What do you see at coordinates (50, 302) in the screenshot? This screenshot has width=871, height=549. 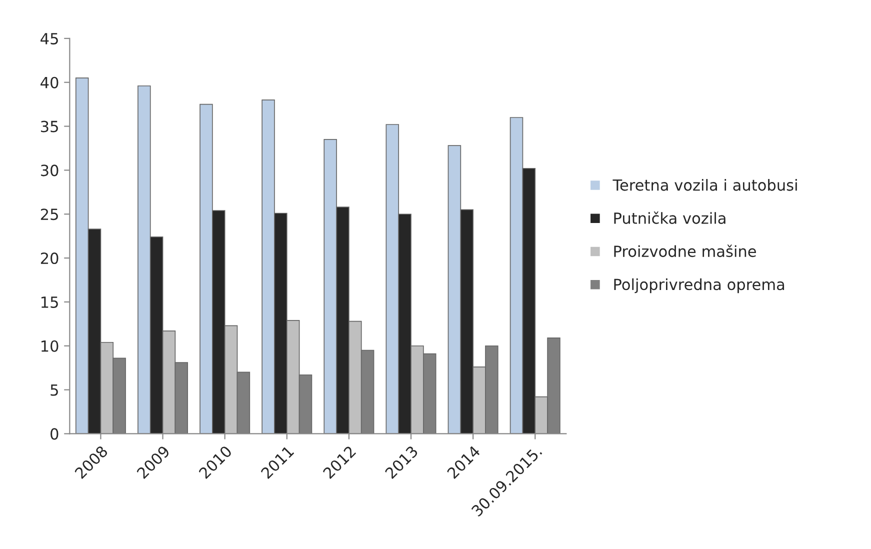 I see `y-tick-label: 15` at bounding box center [50, 302].